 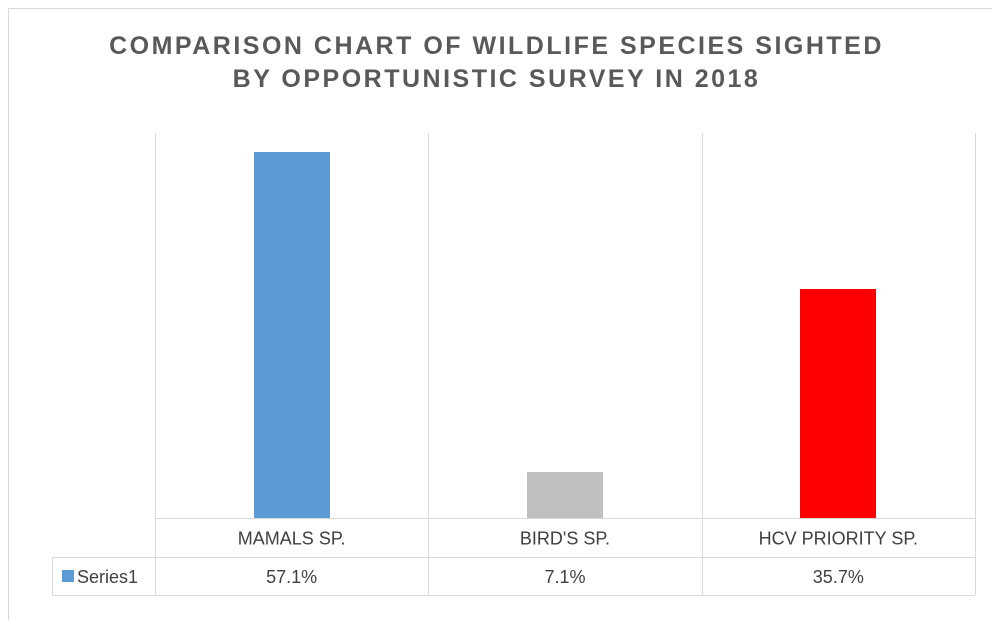 What do you see at coordinates (496, 79) in the screenshot?
I see `chart-title-line-2: BY OPPORTUNISTIC SURVEY IN 2018` at bounding box center [496, 79].